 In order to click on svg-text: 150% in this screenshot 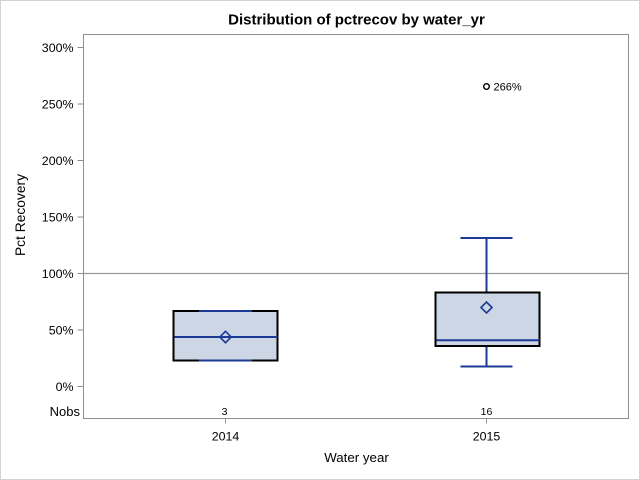, I will do `click(58, 217)`.